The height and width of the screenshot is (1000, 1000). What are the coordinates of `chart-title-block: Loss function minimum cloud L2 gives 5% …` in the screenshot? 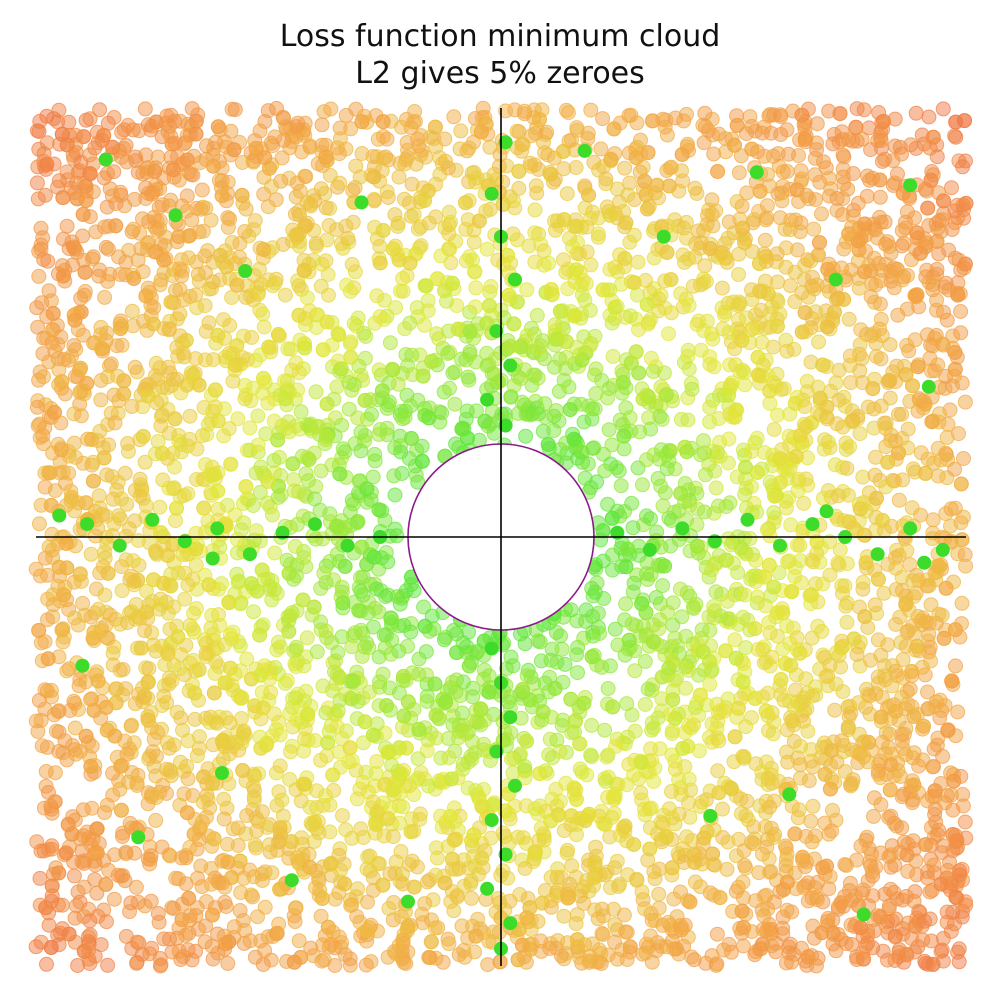 It's located at (500, 55).